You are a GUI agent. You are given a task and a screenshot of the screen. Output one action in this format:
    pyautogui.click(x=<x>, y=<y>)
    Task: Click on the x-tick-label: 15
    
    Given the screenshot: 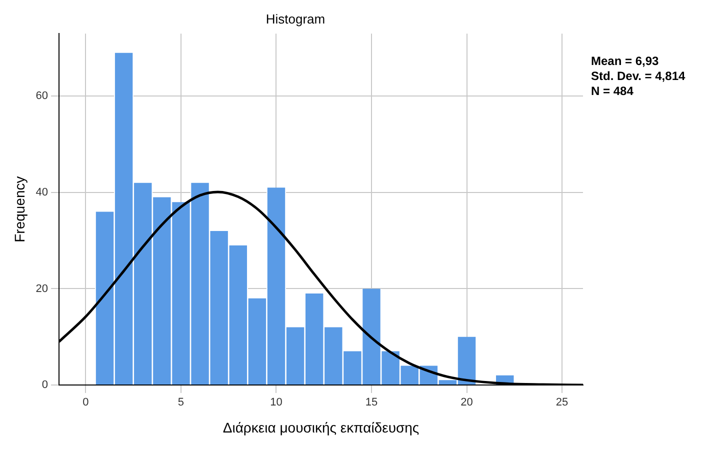 What is the action you would take?
    pyautogui.click(x=371, y=402)
    